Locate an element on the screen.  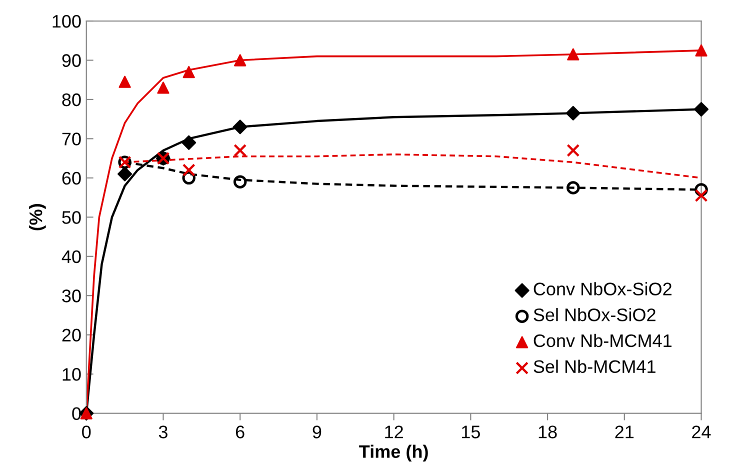
y-tick-label: 20 is located at coordinates (71, 335).